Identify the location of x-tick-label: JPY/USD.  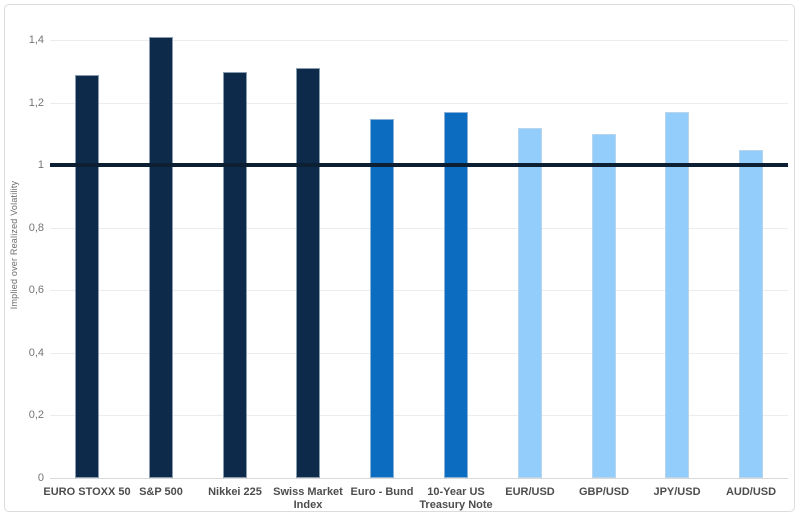
(677, 492).